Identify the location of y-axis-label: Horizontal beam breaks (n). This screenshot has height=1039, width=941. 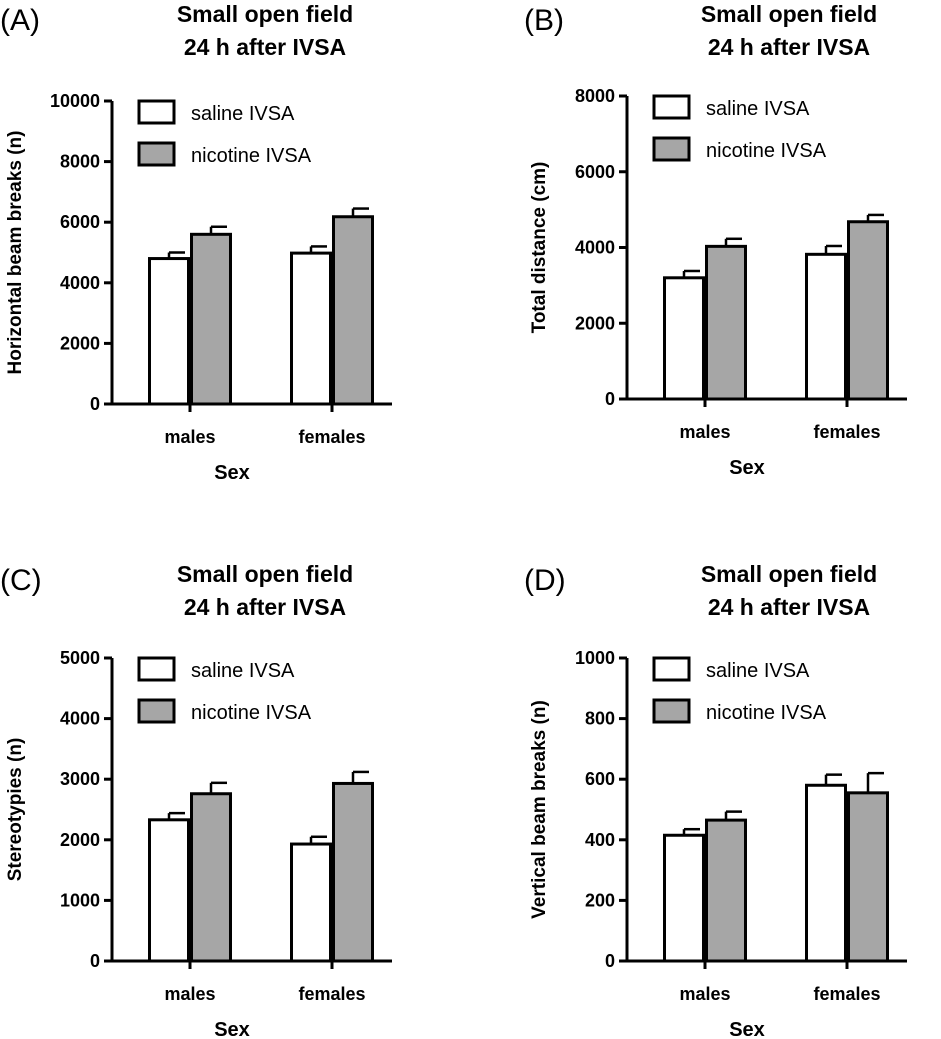
(15, 253).